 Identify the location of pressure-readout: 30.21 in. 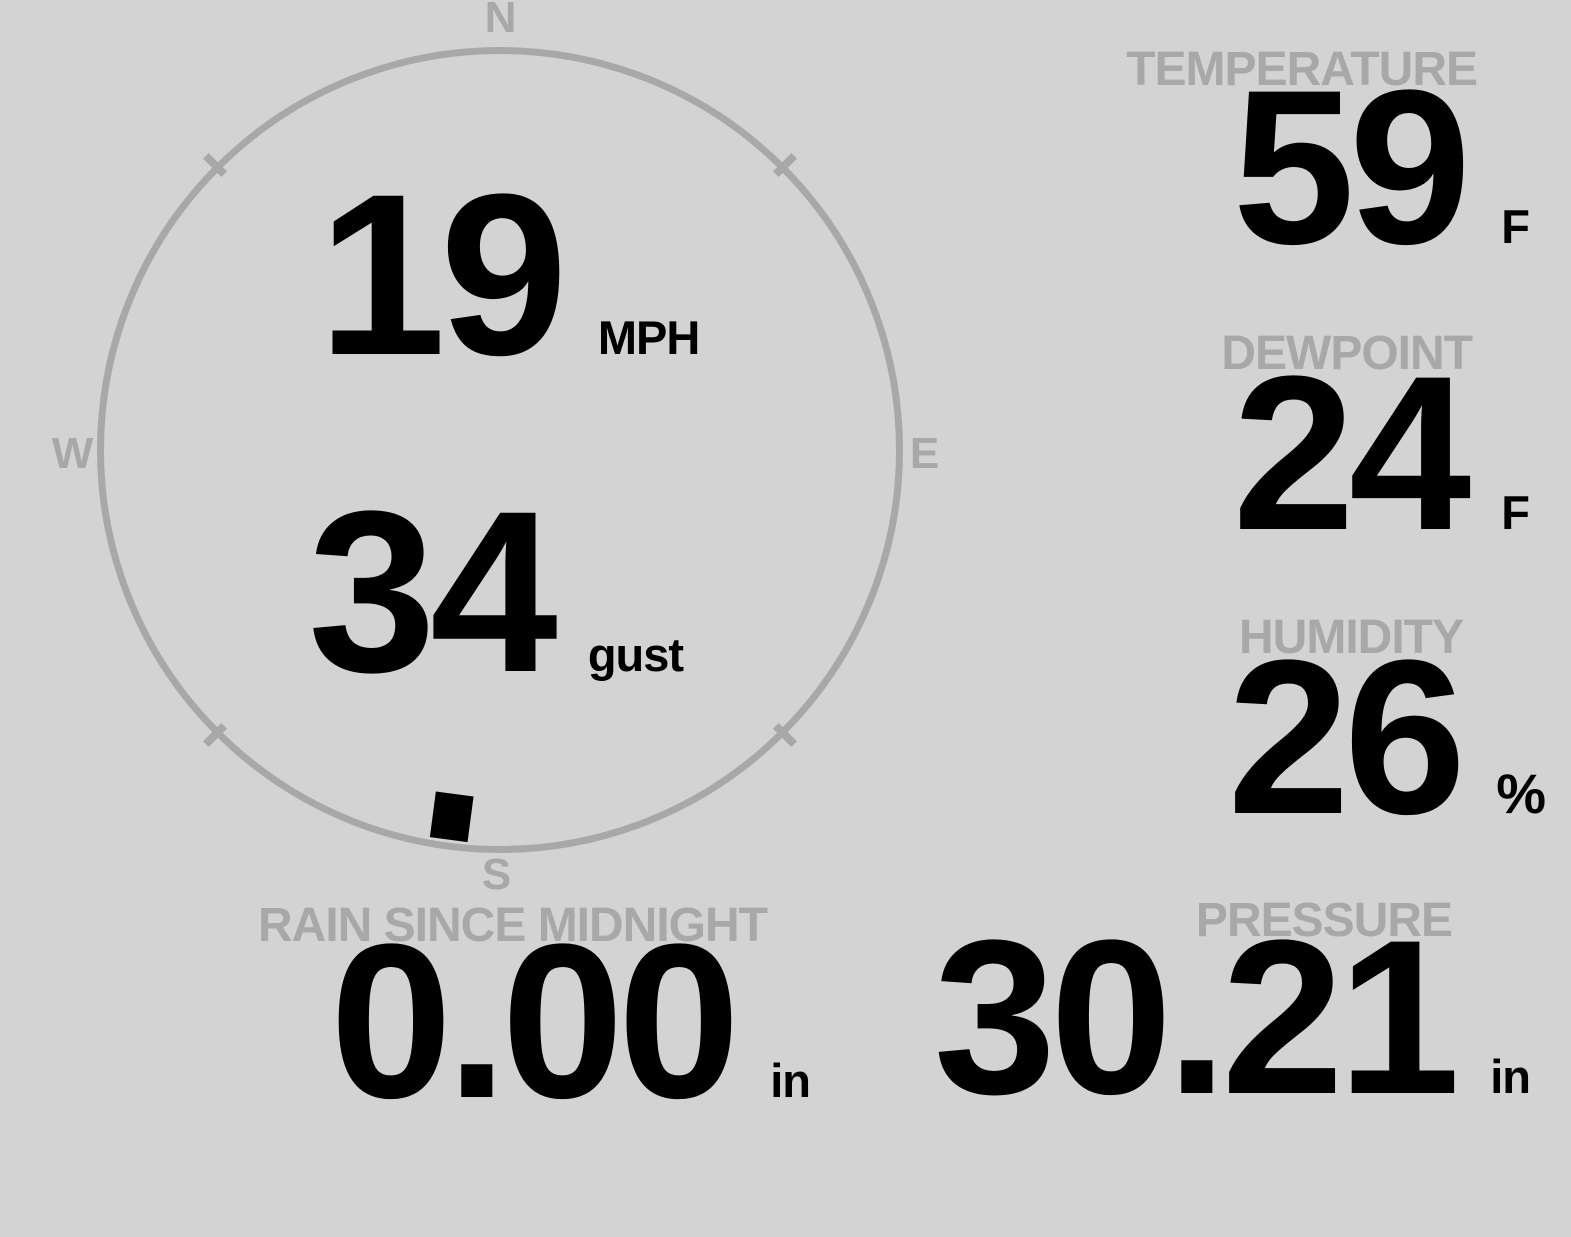
(1232, 1017).